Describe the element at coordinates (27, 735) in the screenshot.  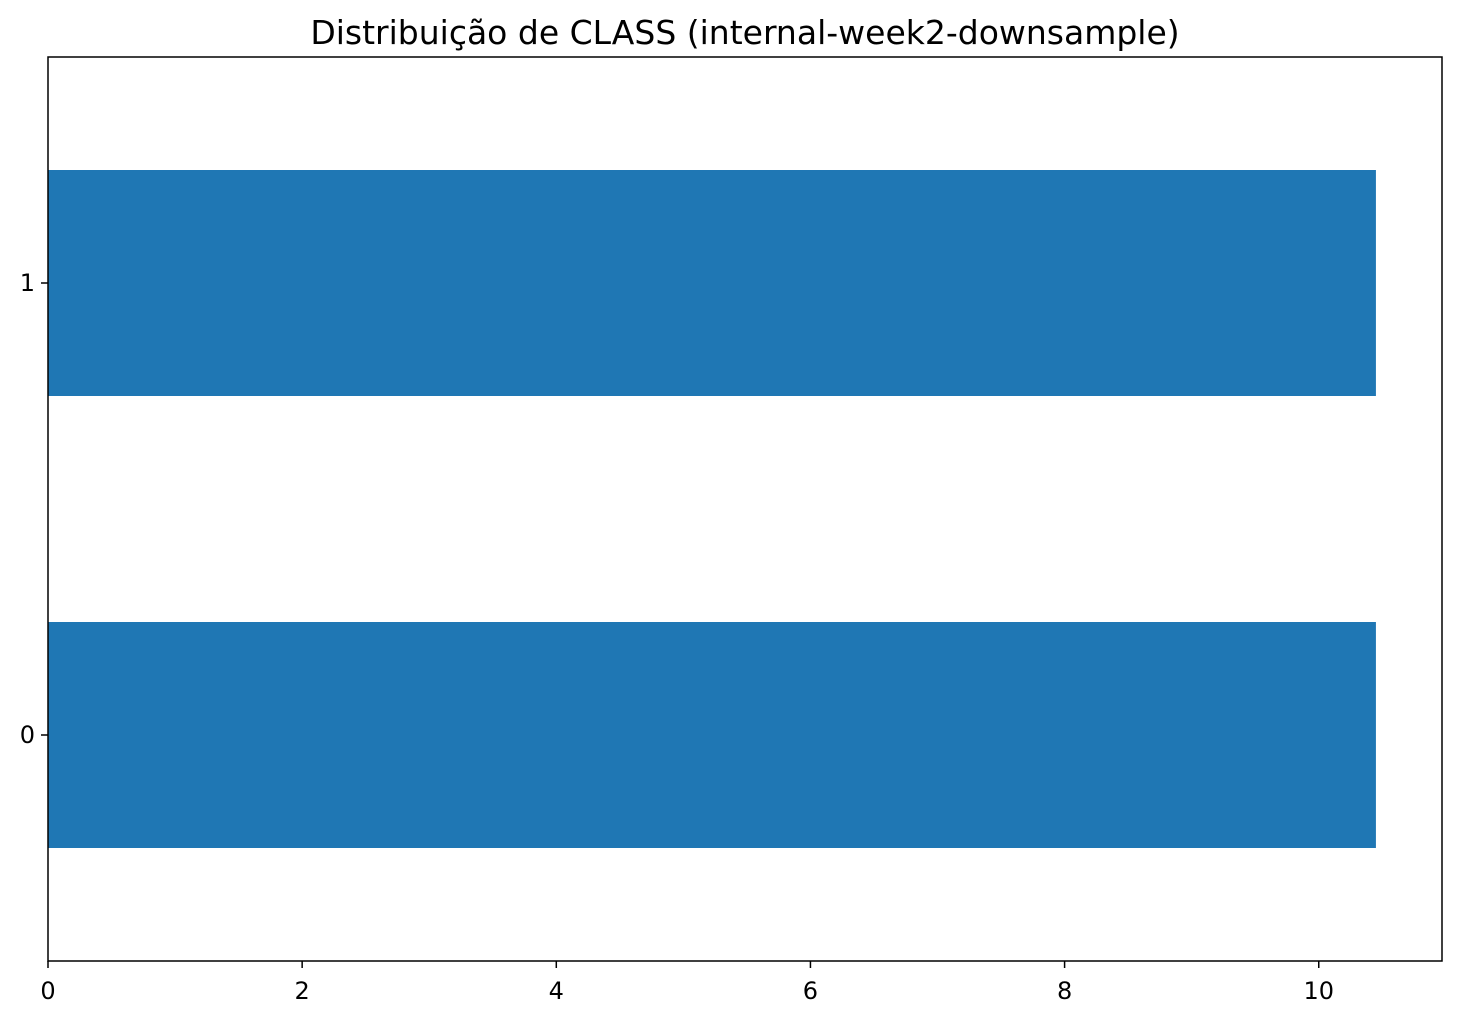
I see `y-tick-label: 0` at that location.